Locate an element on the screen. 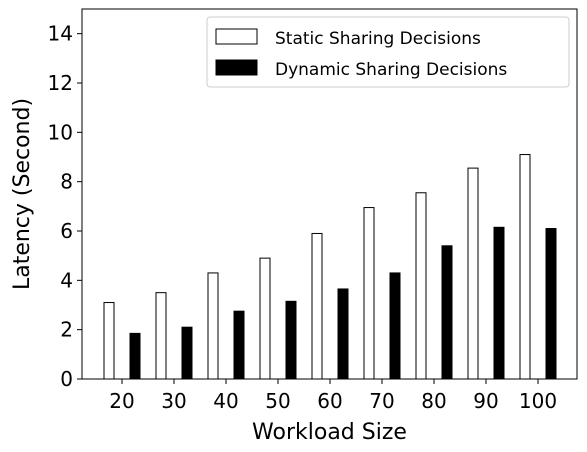 This screenshot has height=452, width=587. y-tick-label: 10 is located at coordinates (60, 132).